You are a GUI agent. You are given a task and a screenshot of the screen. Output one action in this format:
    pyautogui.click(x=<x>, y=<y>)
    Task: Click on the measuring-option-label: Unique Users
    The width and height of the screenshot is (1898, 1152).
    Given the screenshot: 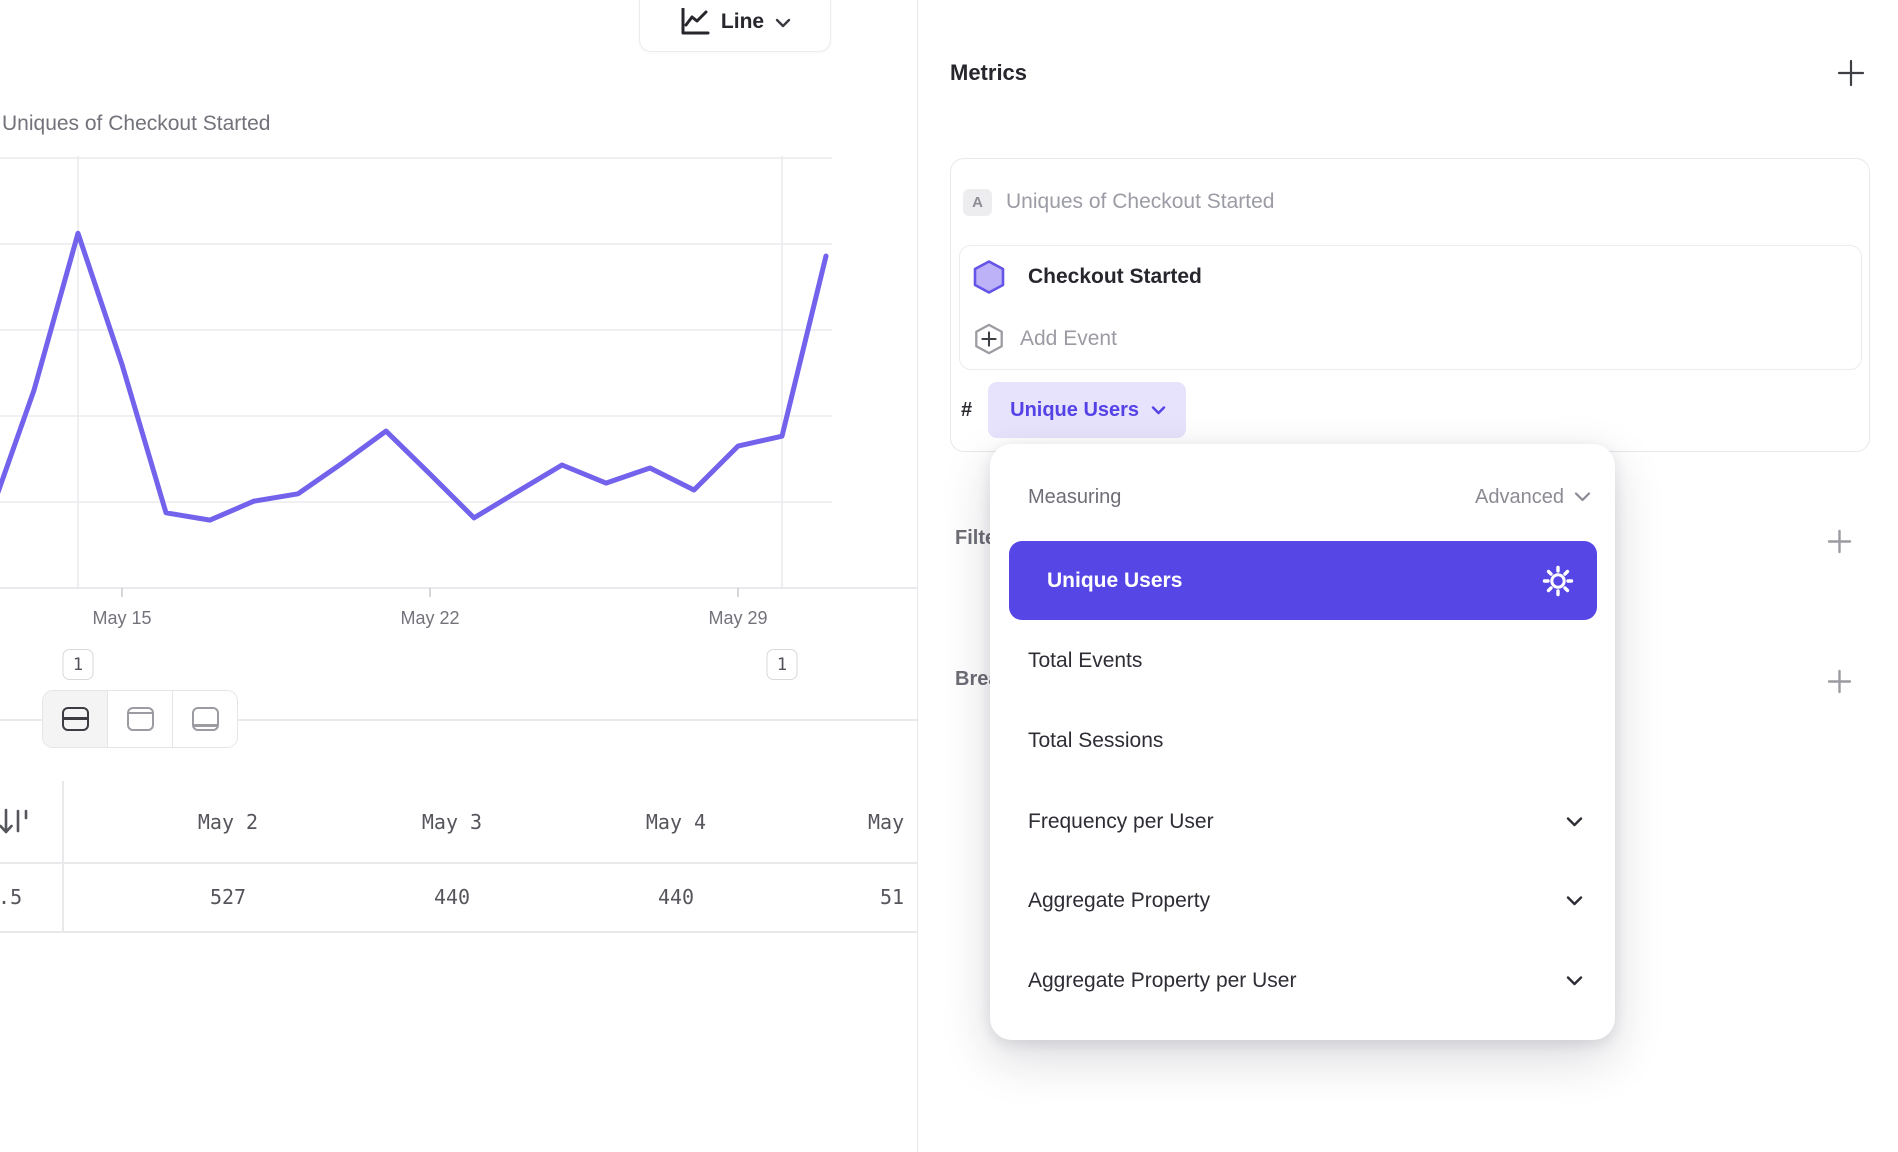 What is the action you would take?
    pyautogui.click(x=1115, y=580)
    